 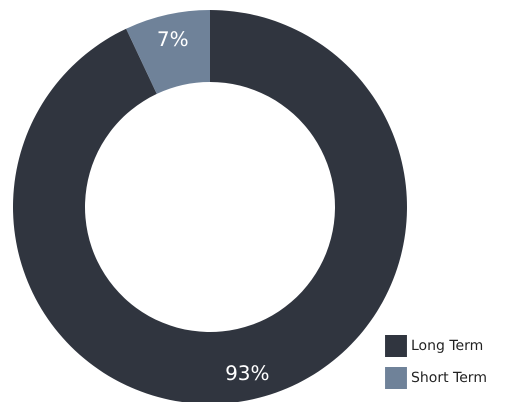 I want to click on data-label: 93%, so click(x=247, y=372).